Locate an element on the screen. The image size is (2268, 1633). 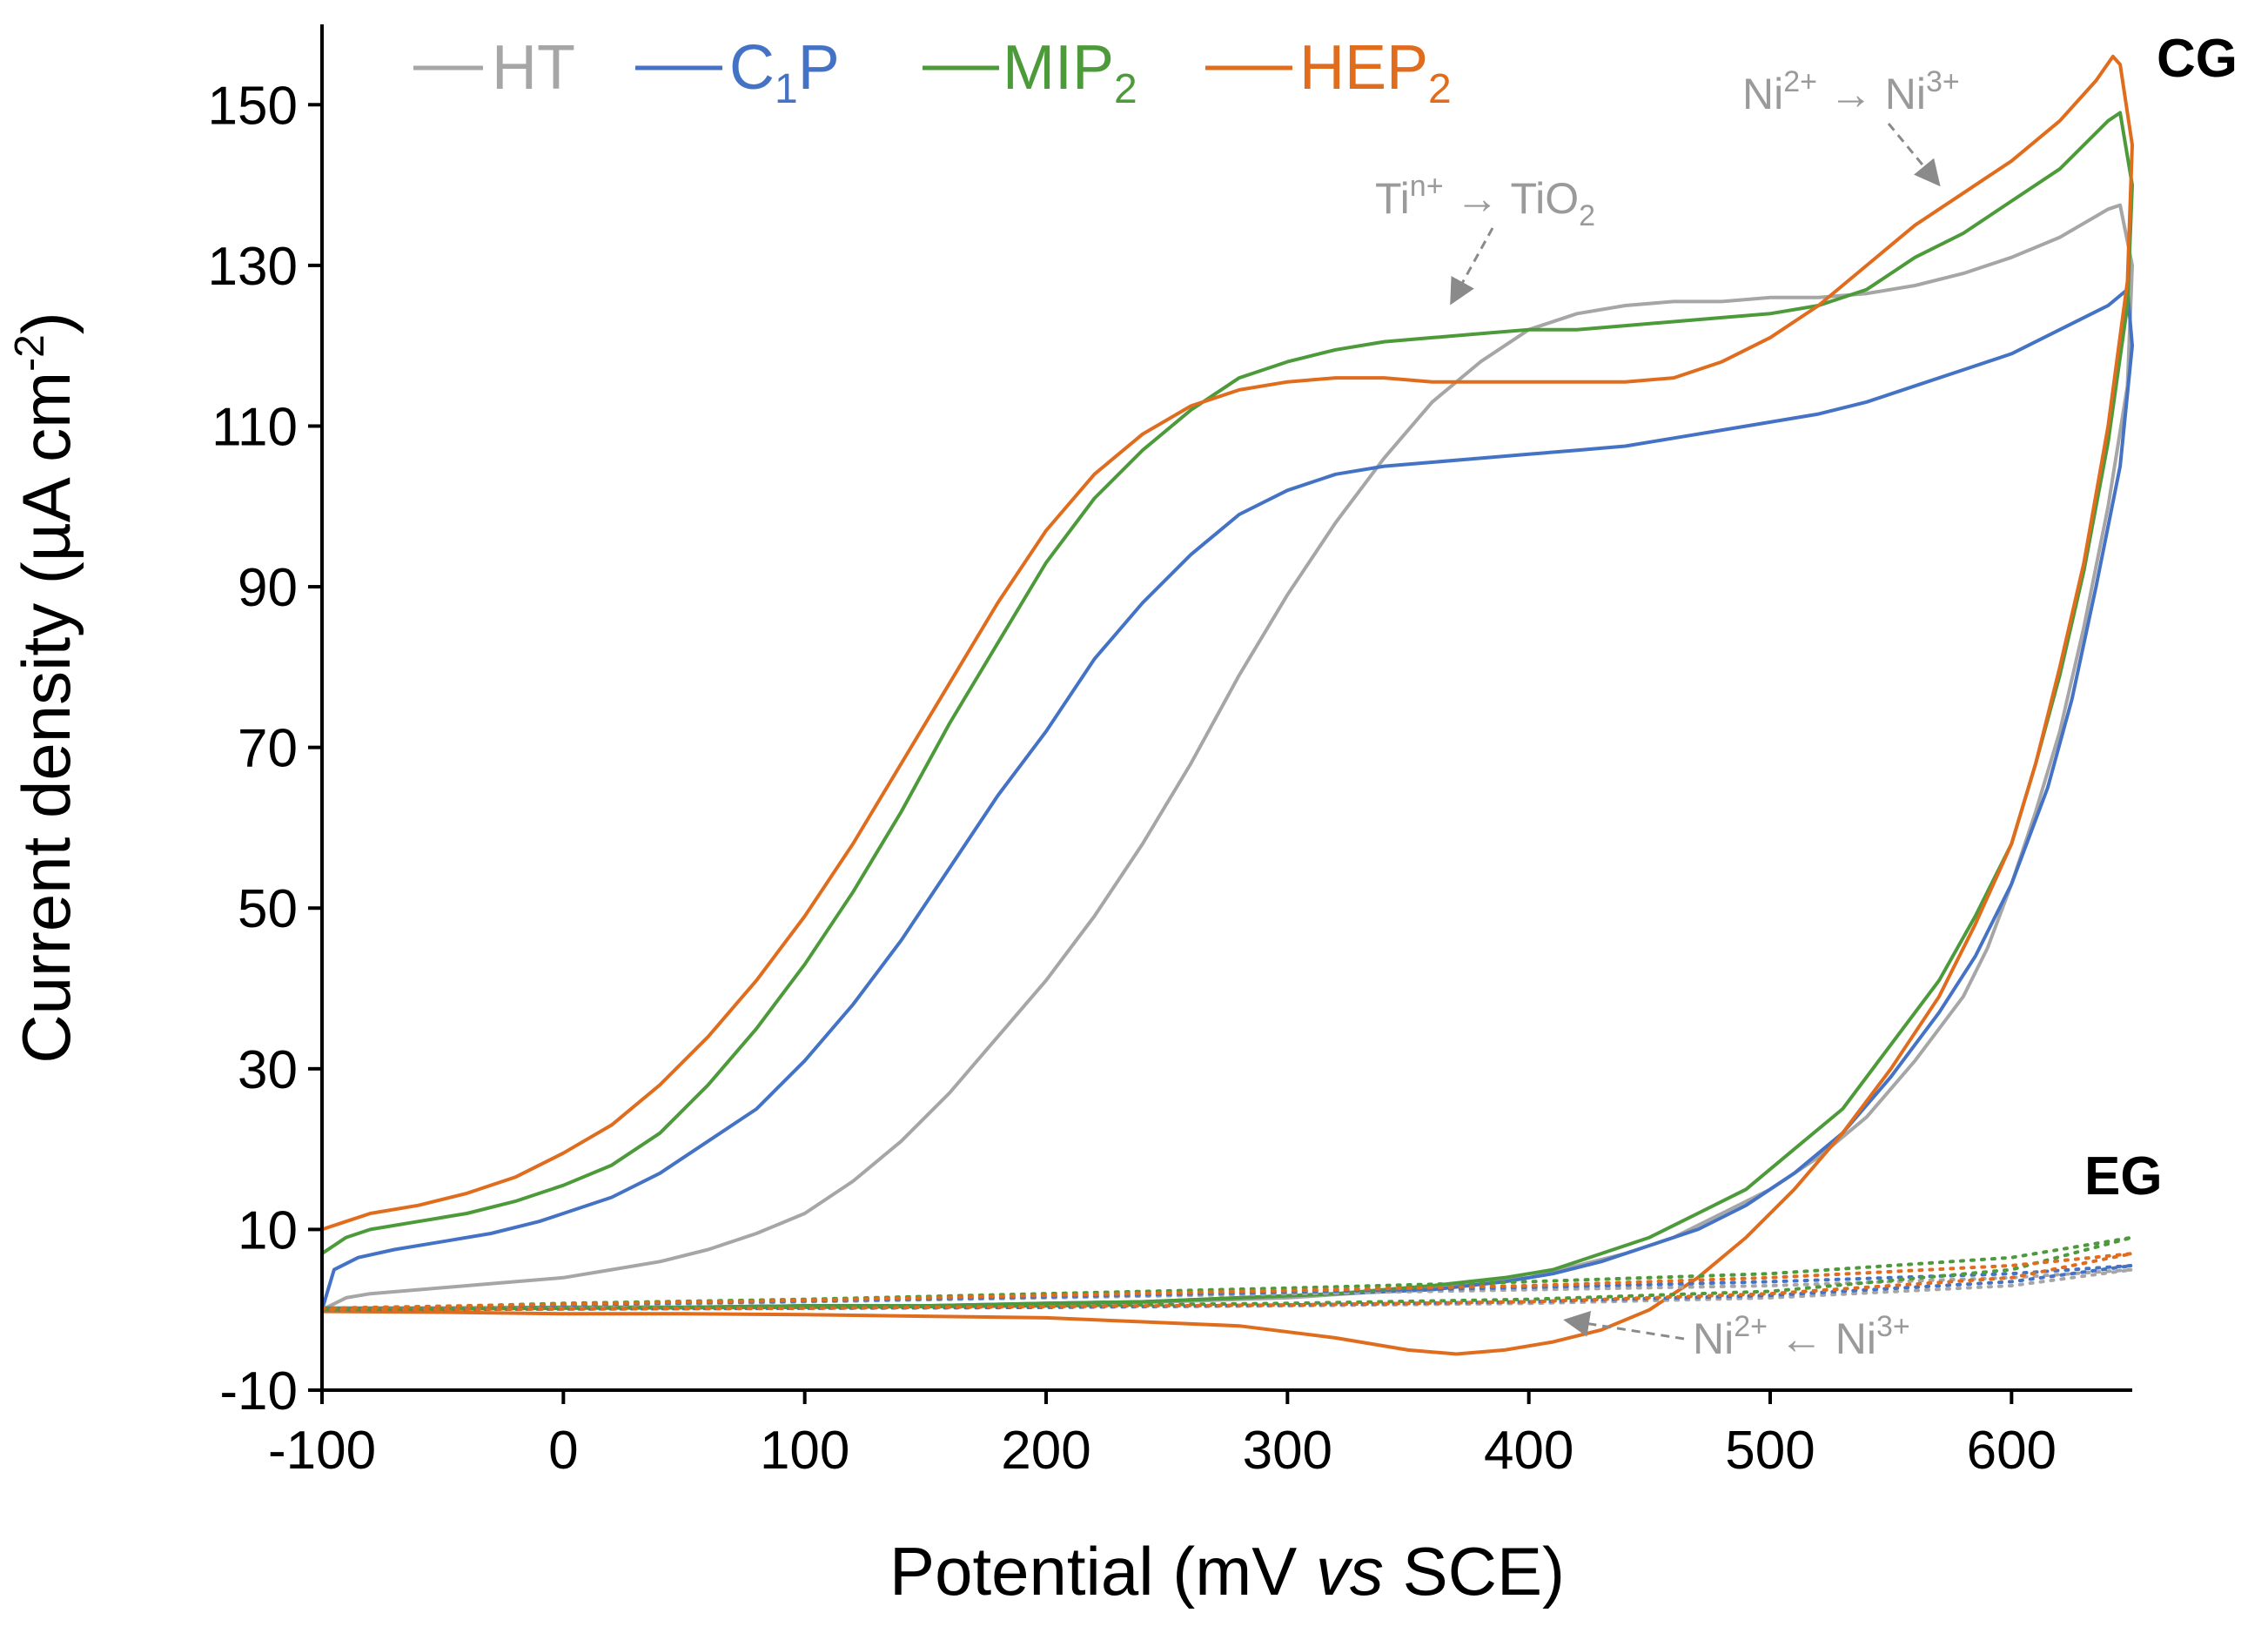
panel-label-eg: EG is located at coordinates (2123, 1176).